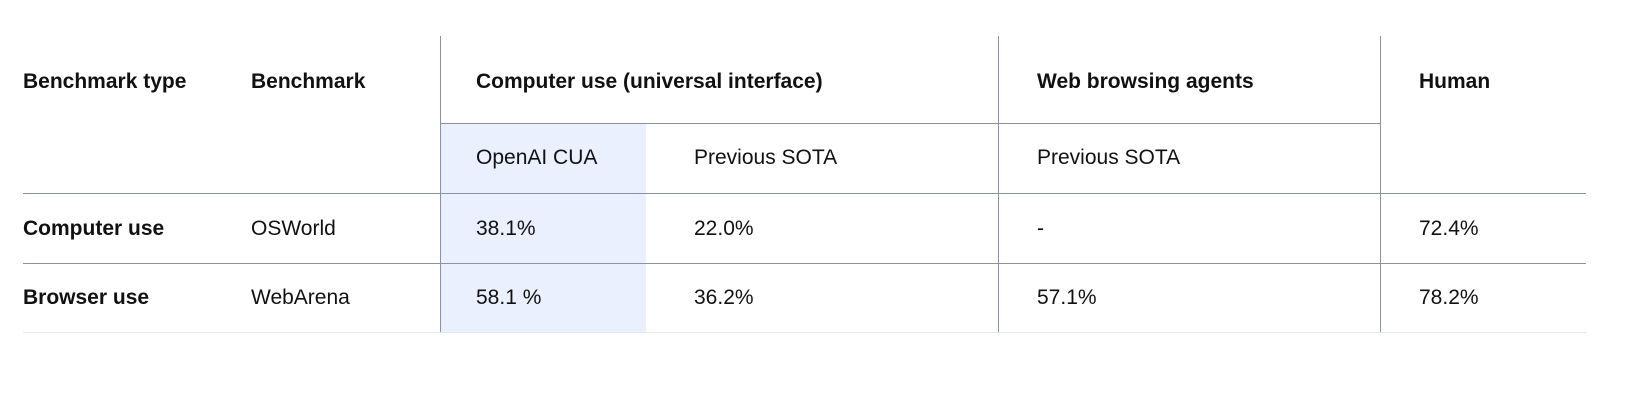 The image size is (1639, 405). I want to click on row-openai-cua-value: 58.1 %, so click(509, 297).